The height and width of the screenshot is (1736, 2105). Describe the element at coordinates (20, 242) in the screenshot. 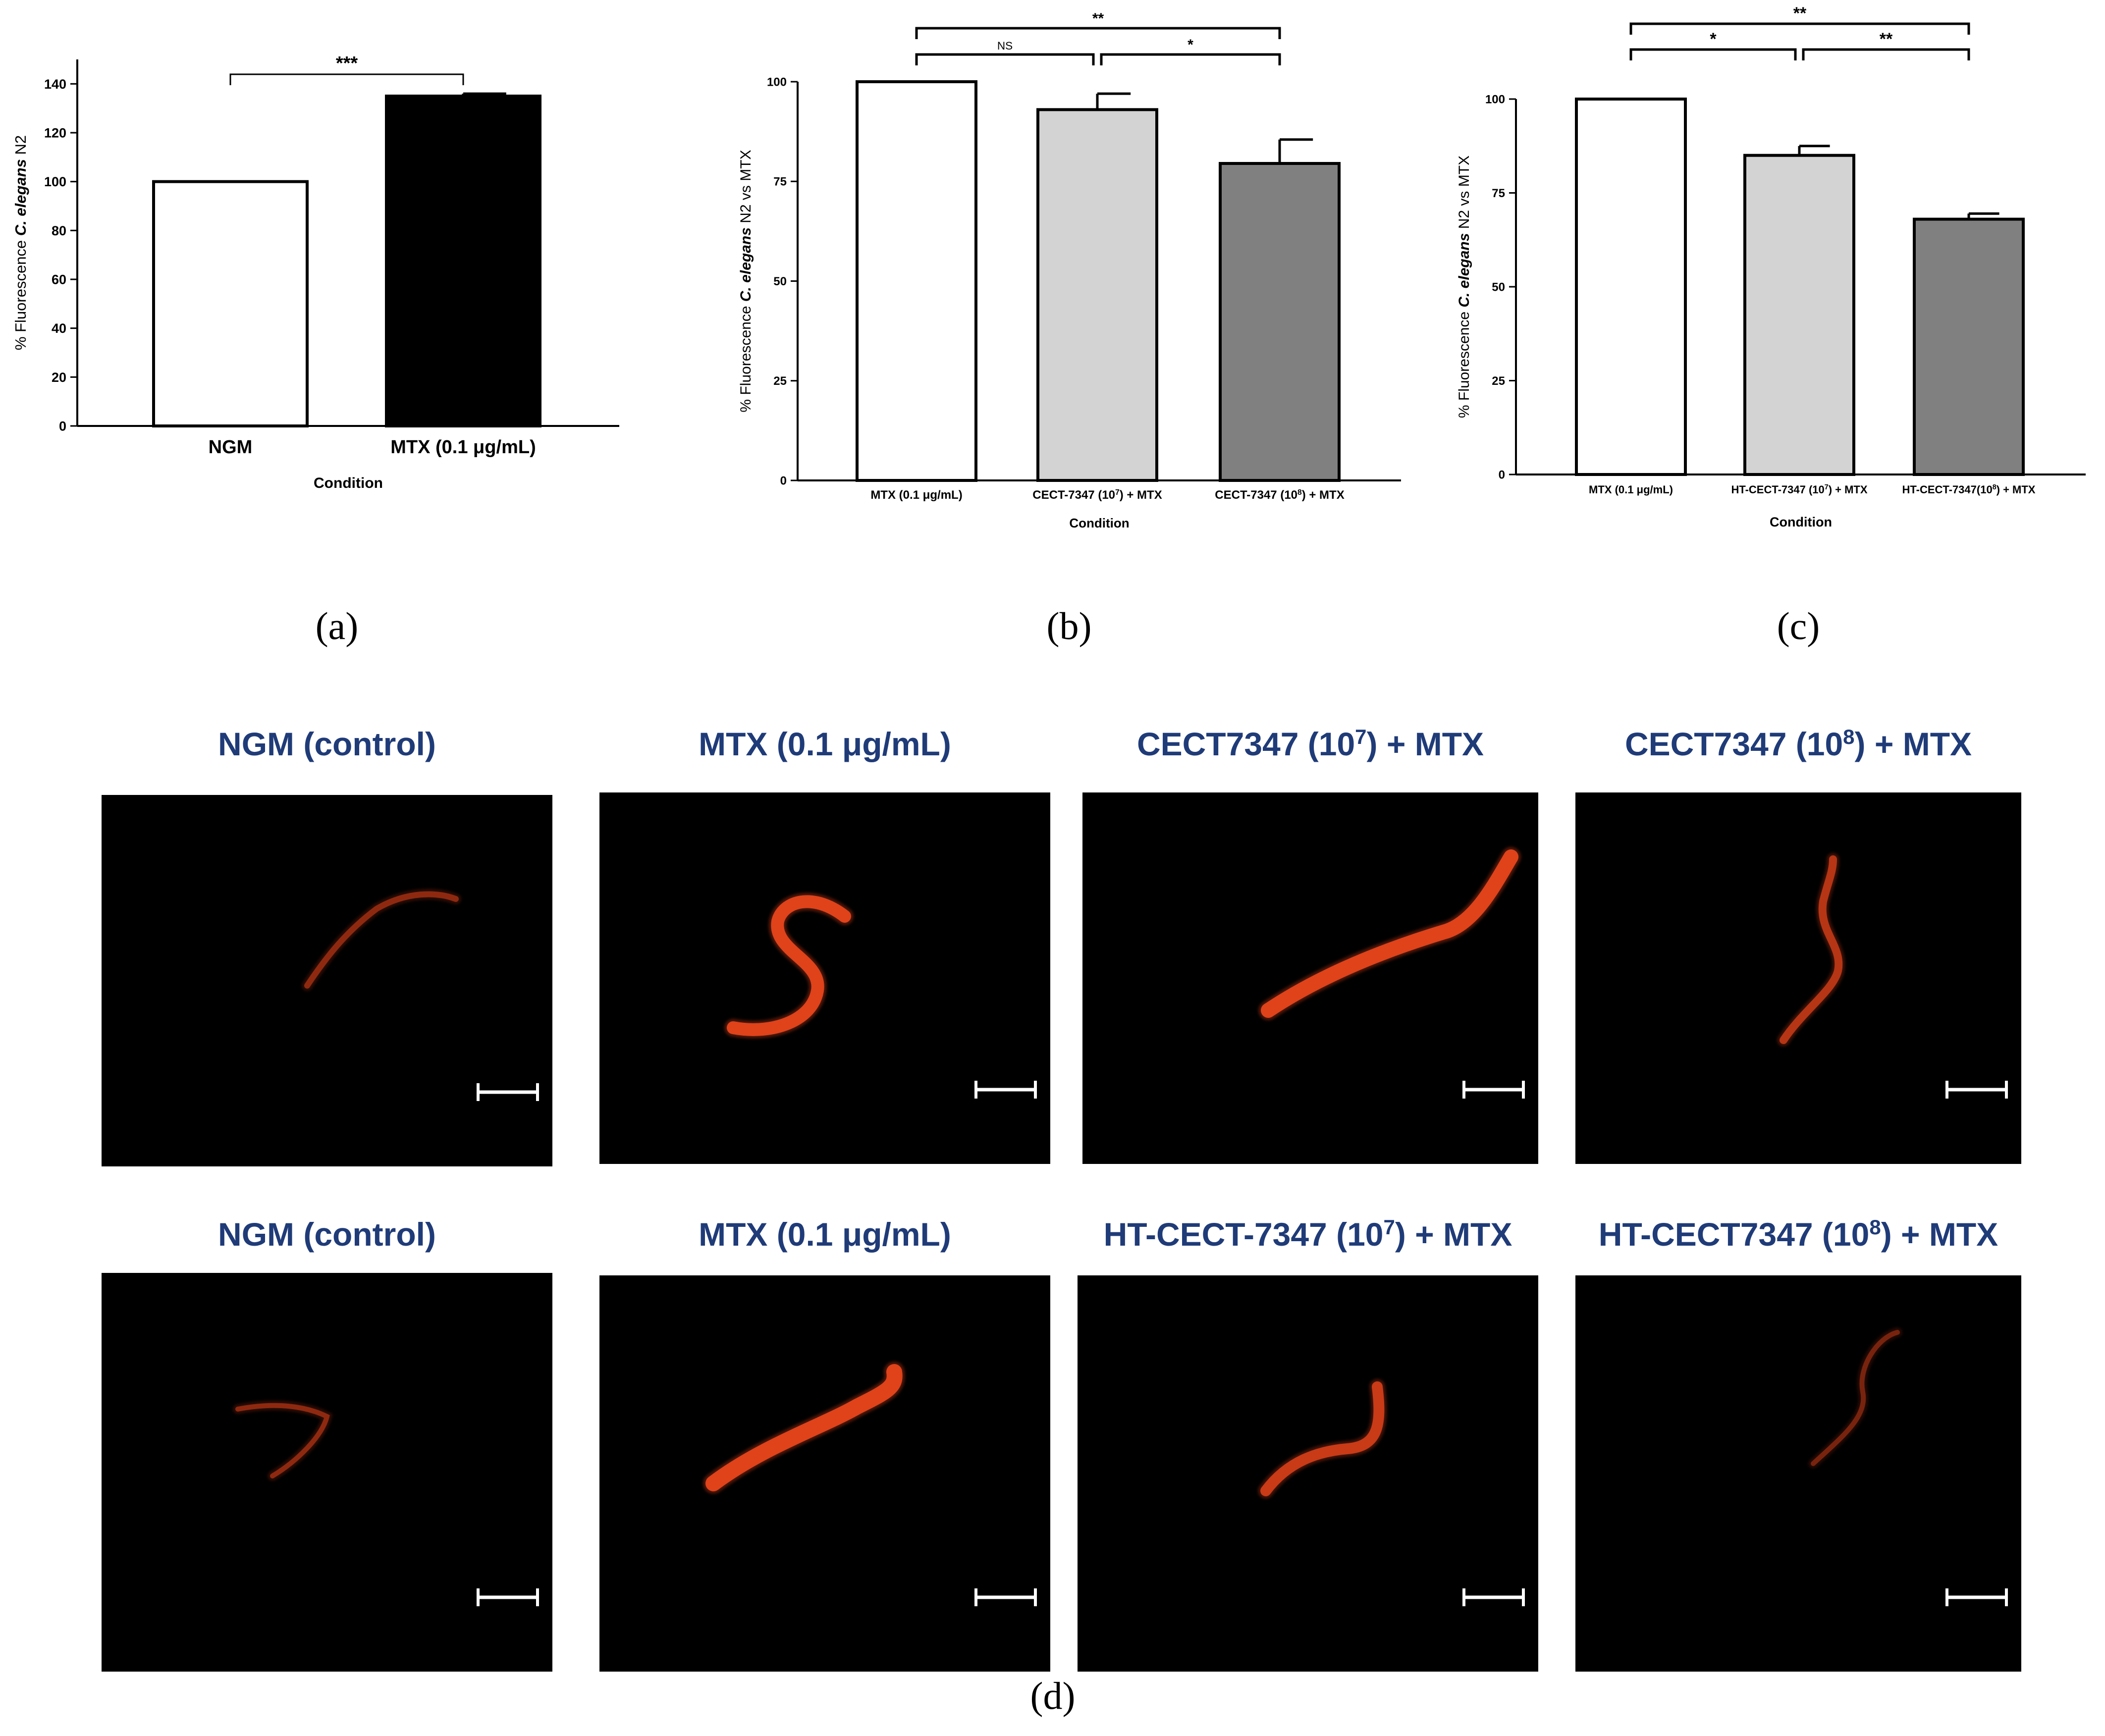

I see `y-axis-label: % Fluorescence C. elegans N2` at that location.